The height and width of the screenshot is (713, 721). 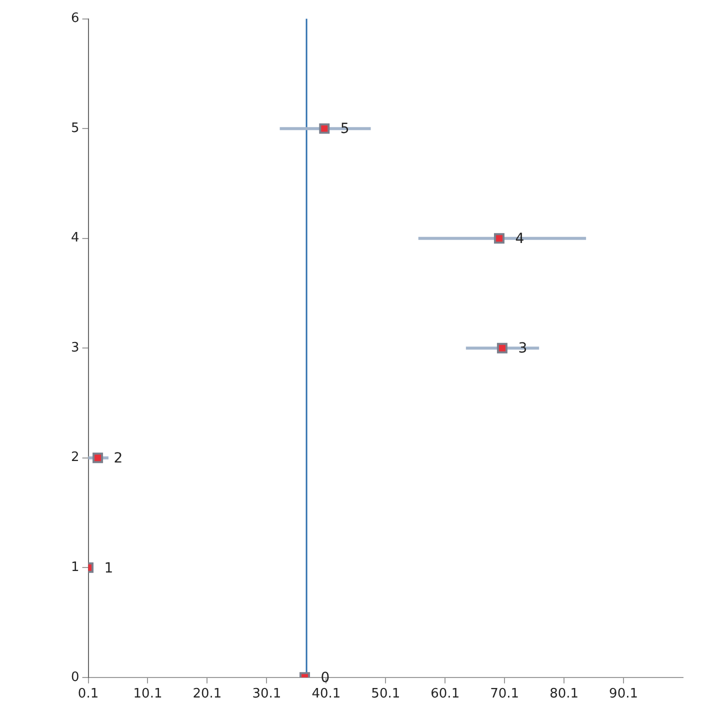 What do you see at coordinates (88, 694) in the screenshot?
I see `x-tick-label: 0.1` at bounding box center [88, 694].